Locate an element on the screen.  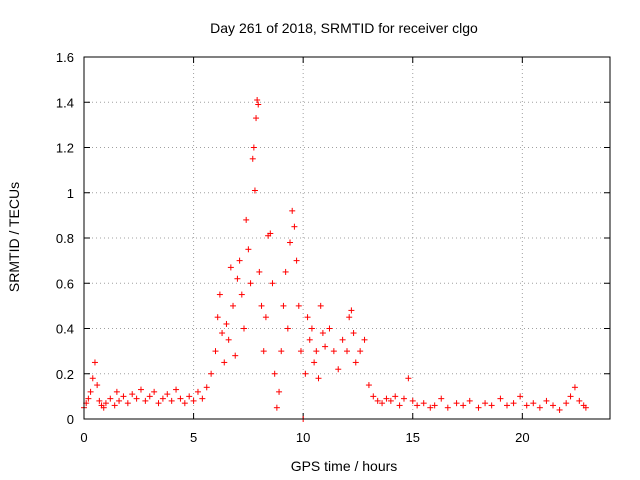
y-tick-label: 0.8 is located at coordinates (65, 238).